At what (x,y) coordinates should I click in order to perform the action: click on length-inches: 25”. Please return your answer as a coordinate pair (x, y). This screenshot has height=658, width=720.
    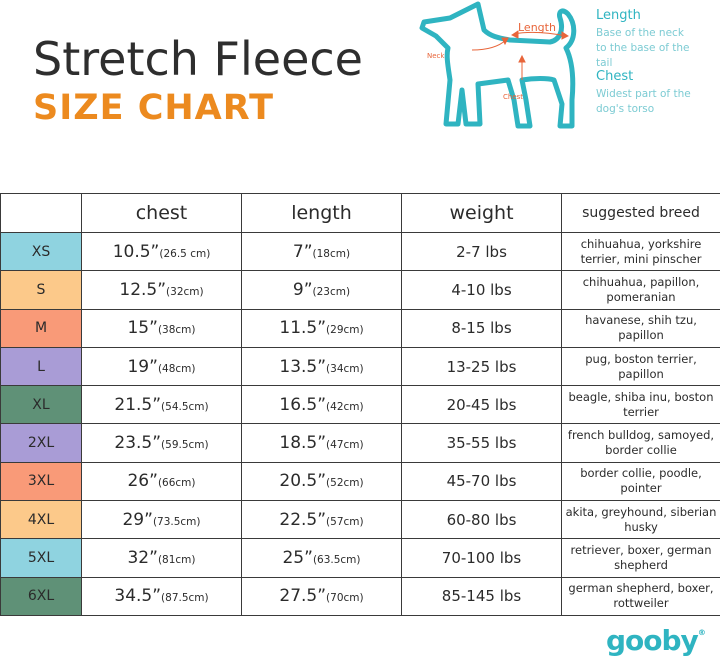
    Looking at the image, I should click on (297, 558).